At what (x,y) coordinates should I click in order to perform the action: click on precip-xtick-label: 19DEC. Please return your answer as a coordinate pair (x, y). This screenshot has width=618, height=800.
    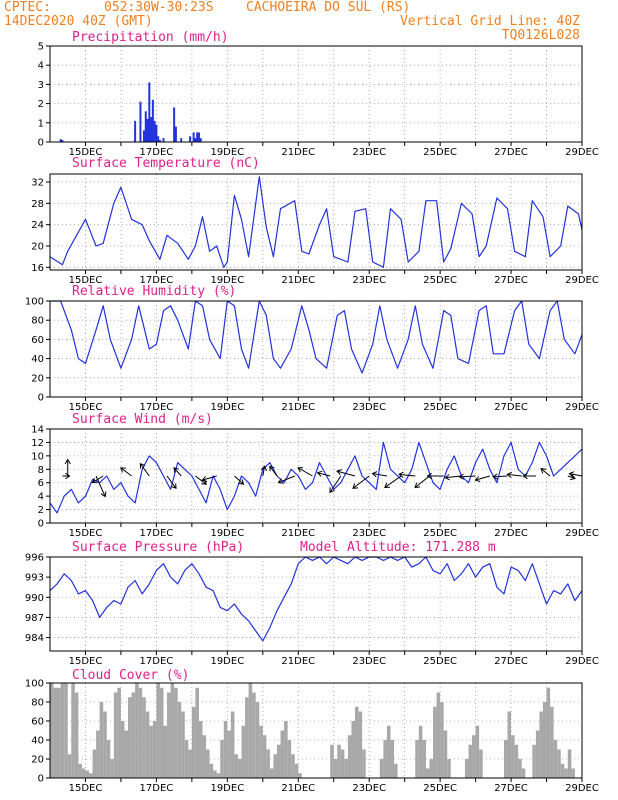
    Looking at the image, I should click on (227, 152).